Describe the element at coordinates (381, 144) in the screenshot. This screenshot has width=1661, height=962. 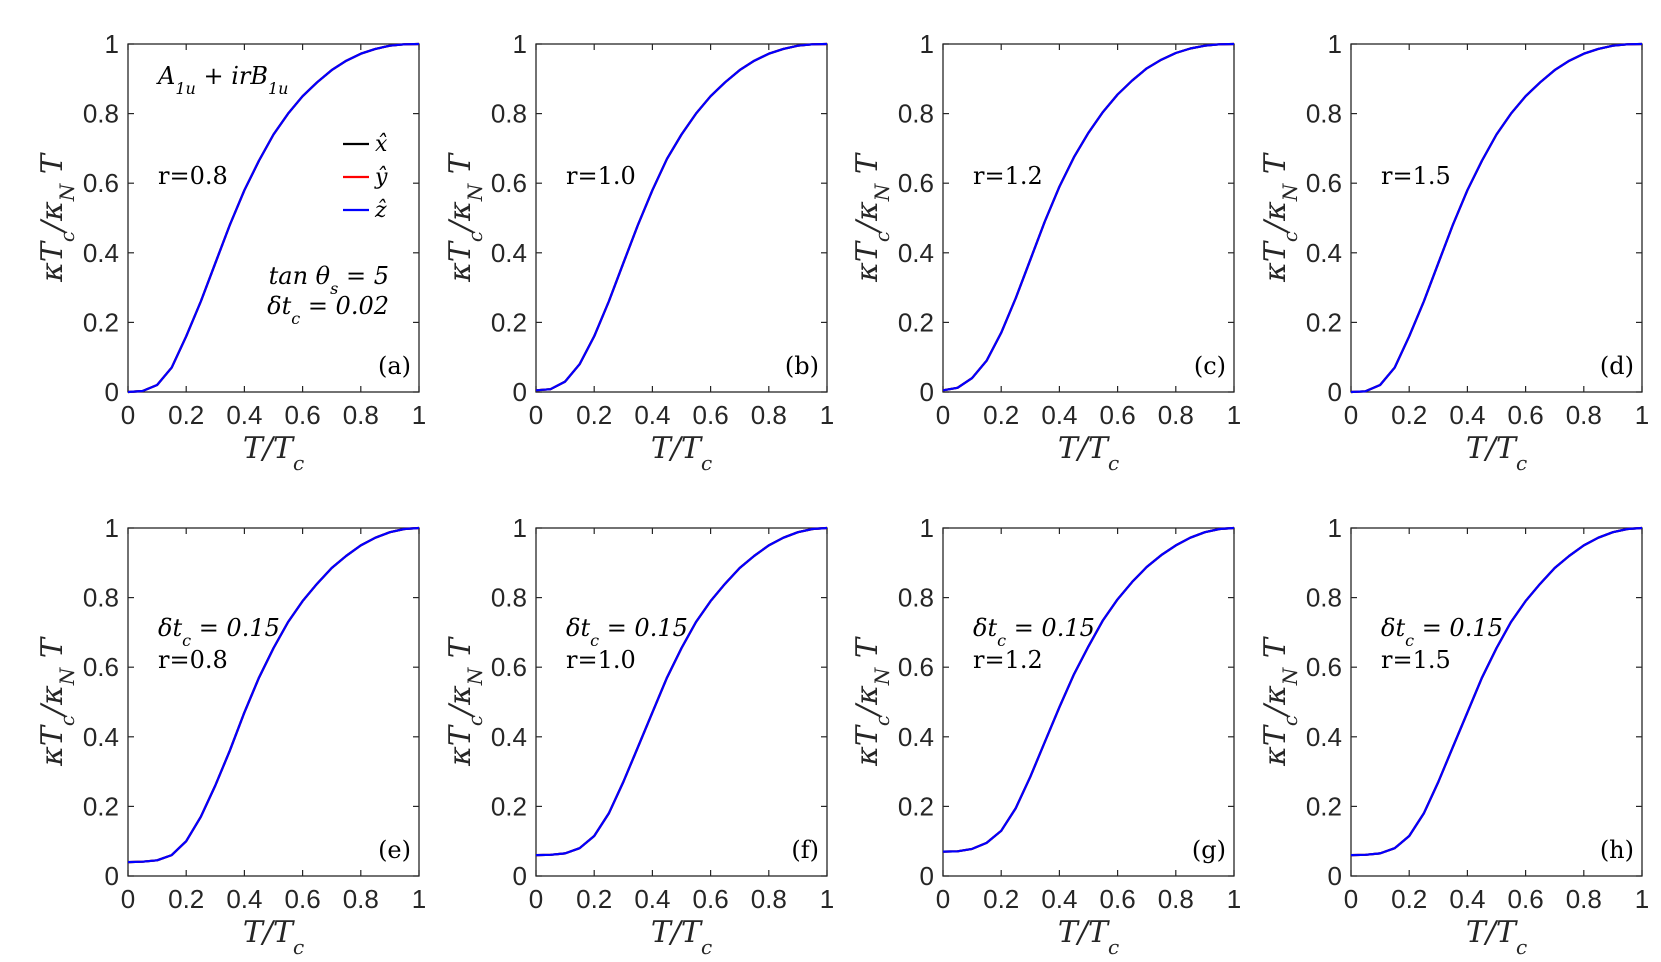
I see `legend-entry: x̂` at that location.